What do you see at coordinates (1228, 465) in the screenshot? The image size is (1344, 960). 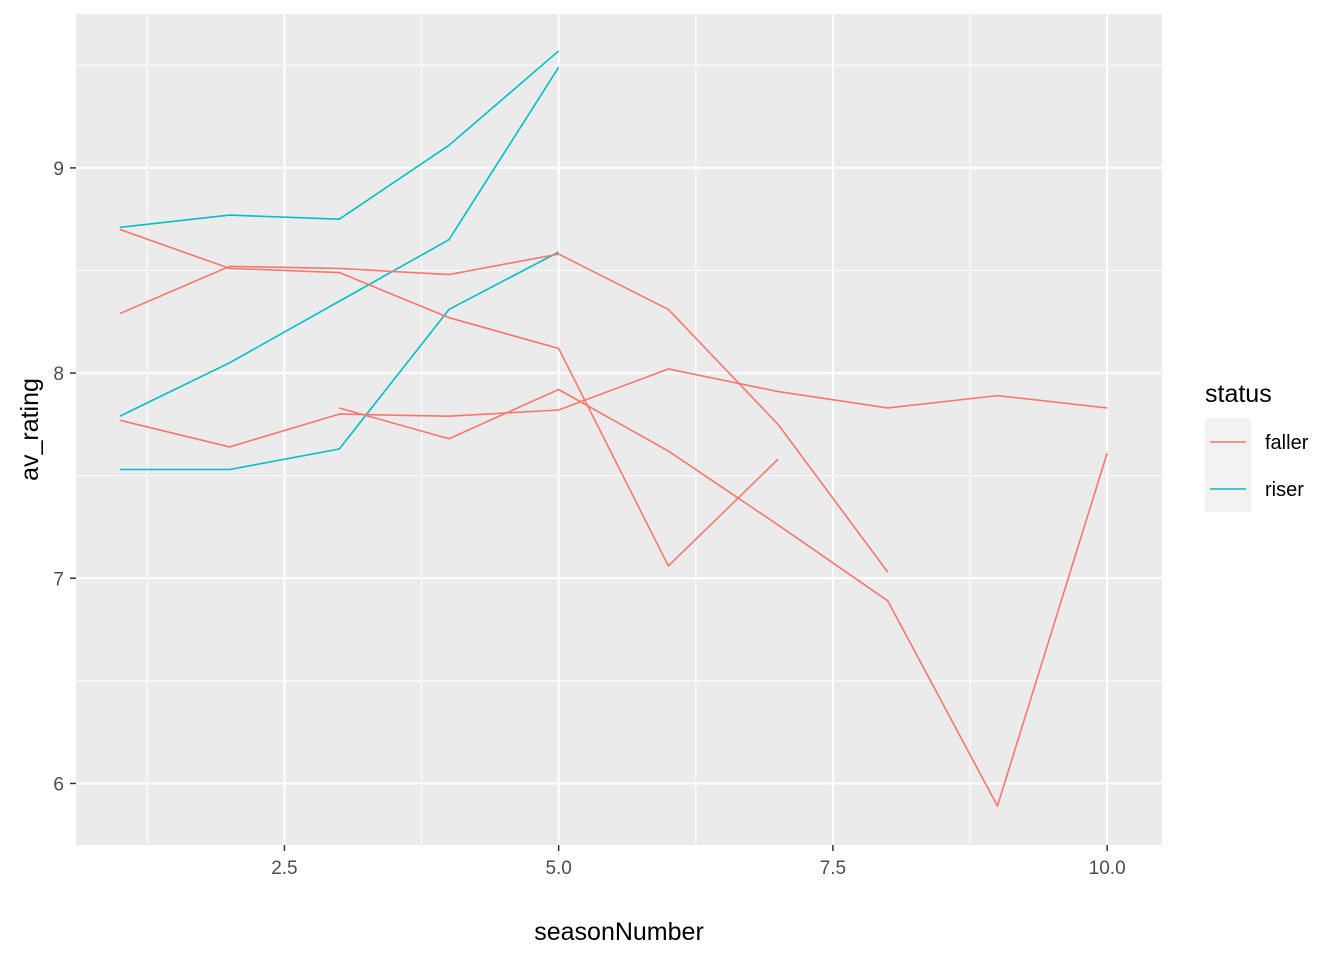 I see `legend-keys-background` at bounding box center [1228, 465].